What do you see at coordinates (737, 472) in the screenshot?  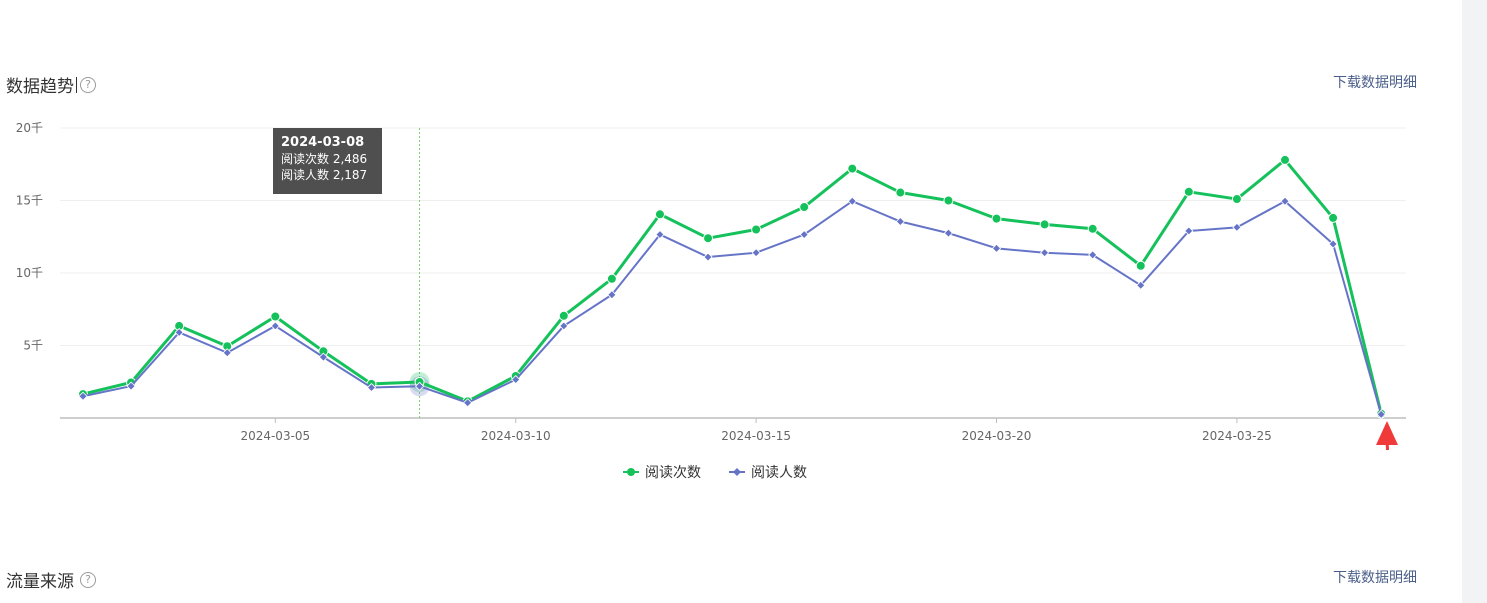 I see `legend-readers-marker-icon` at bounding box center [737, 472].